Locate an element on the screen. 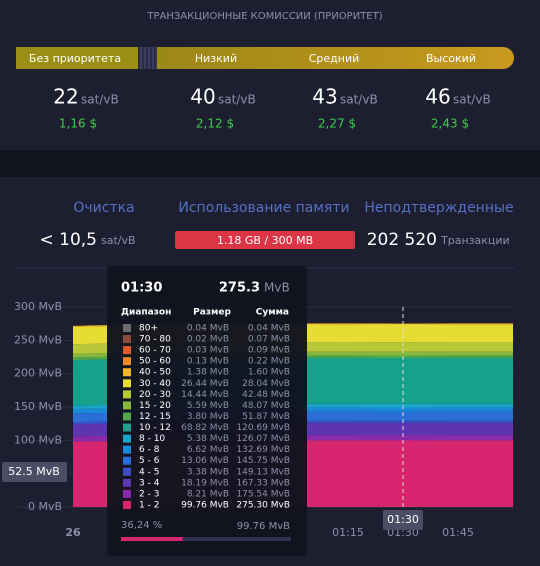 This screenshot has width=540, height=566. memory-label: Использование памяти is located at coordinates (263, 208).